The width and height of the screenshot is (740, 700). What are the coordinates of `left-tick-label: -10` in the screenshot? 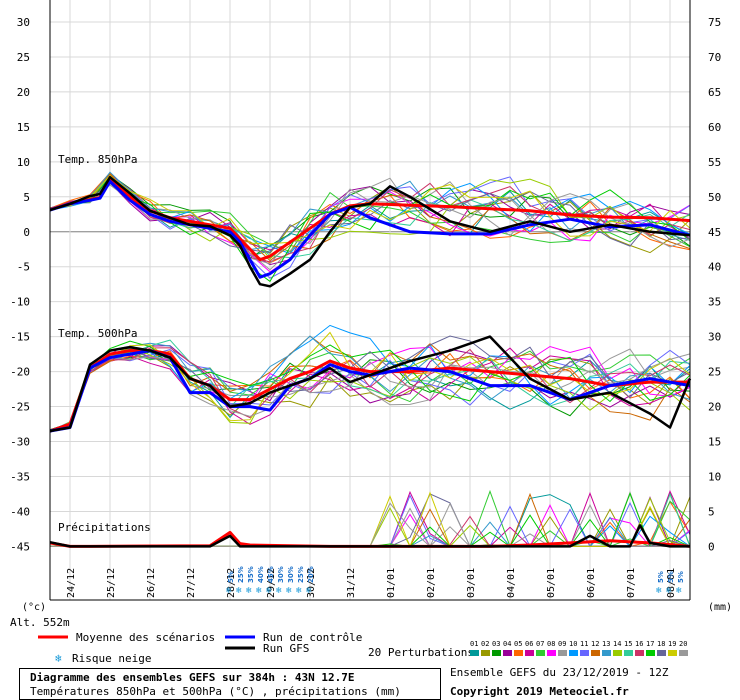 It's located at (20, 302).